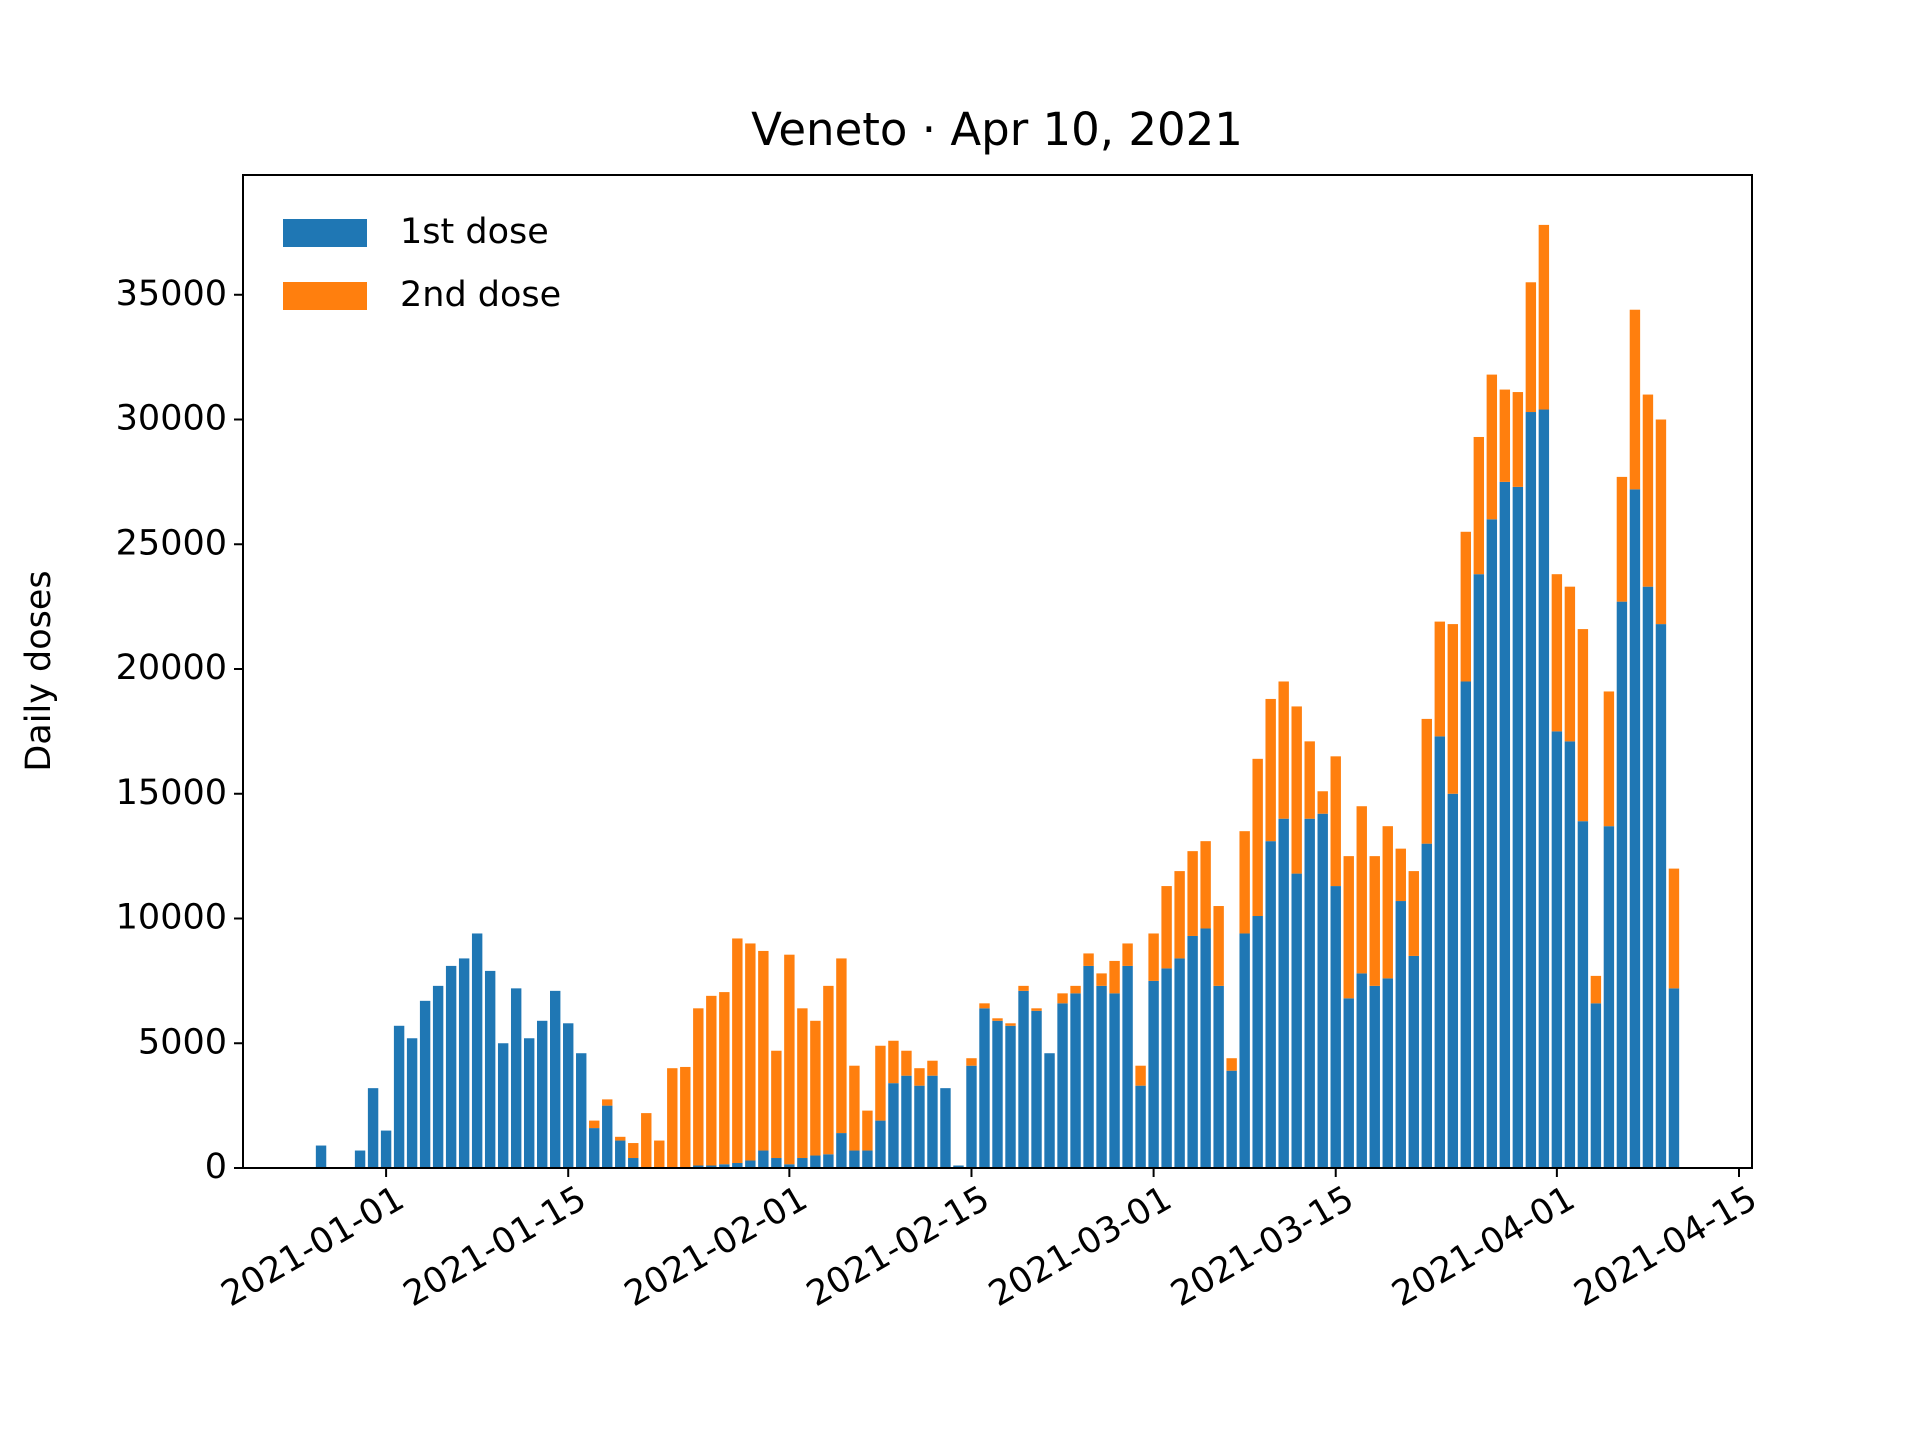 The width and height of the screenshot is (1920, 1444). What do you see at coordinates (1262, 1247) in the screenshot?
I see `x-tick-label: 2021-03-15` at bounding box center [1262, 1247].